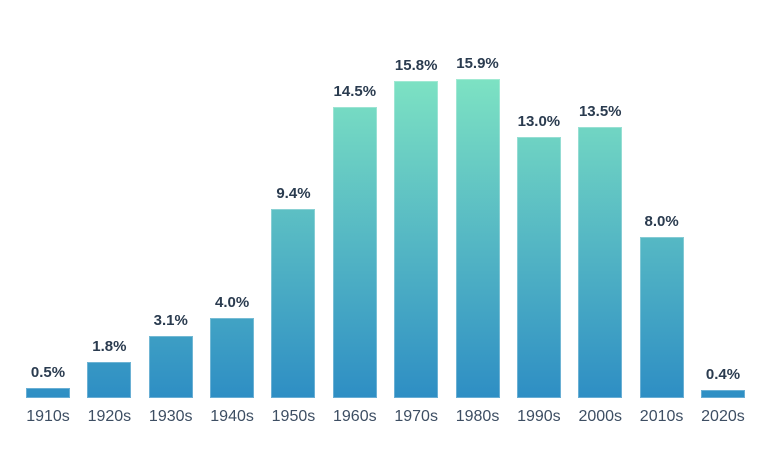 Image resolution: width=770 pixels, height=450 pixels. Describe the element at coordinates (232, 212) in the screenshot. I see `bar-column: 4.0% 1940s` at that location.